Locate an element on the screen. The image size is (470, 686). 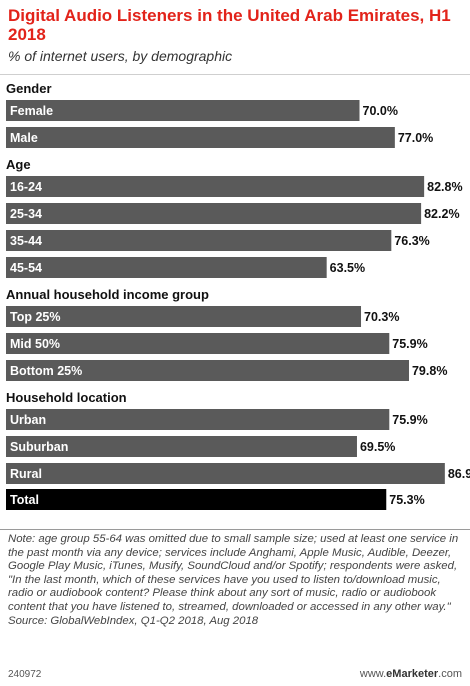
bar-suburban is located at coordinates (181, 446).